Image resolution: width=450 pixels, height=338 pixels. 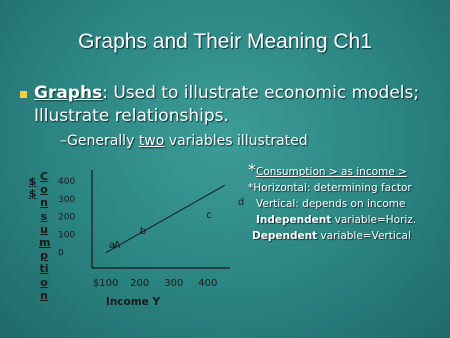 I want to click on note: Vertical: depends on income, so click(x=331, y=204).